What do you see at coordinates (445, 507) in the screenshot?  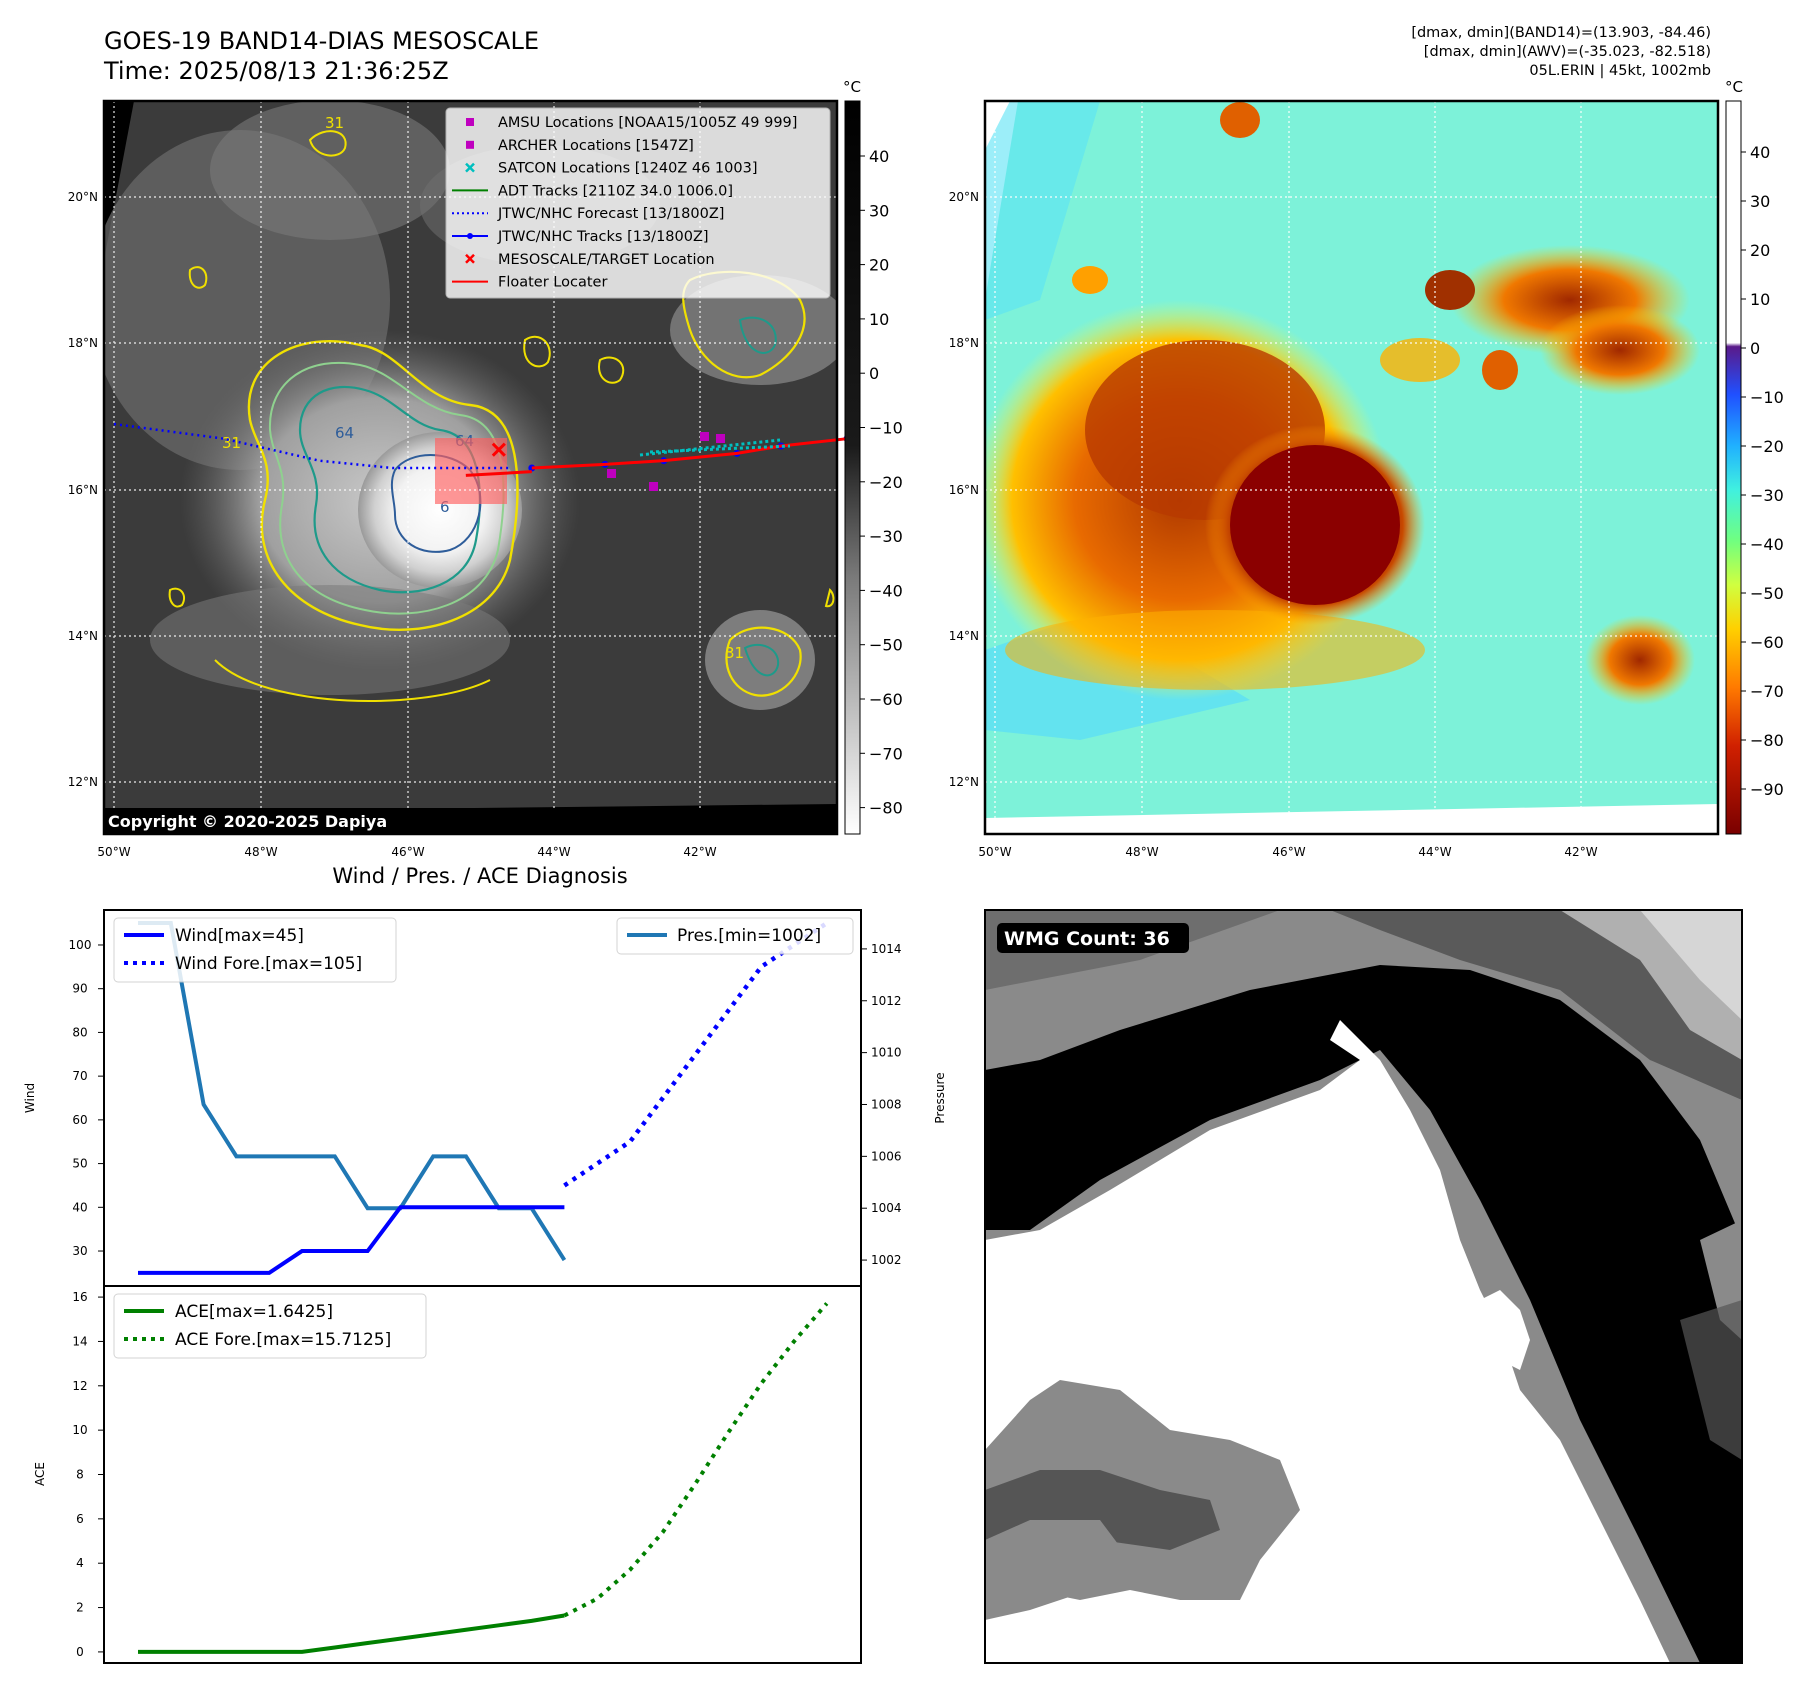 I see `contour-label: 6` at bounding box center [445, 507].